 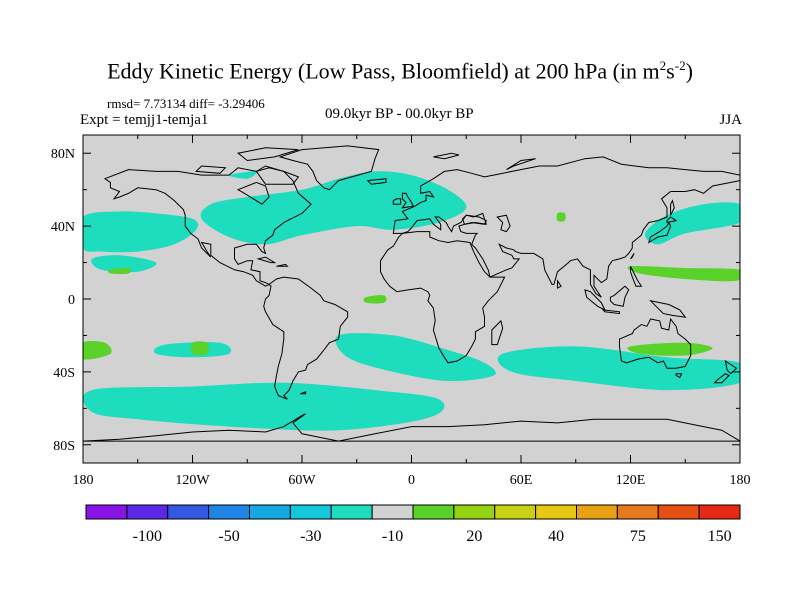 What do you see at coordinates (731, 367) in the screenshot?
I see `coastline-new-zealand-north` at bounding box center [731, 367].